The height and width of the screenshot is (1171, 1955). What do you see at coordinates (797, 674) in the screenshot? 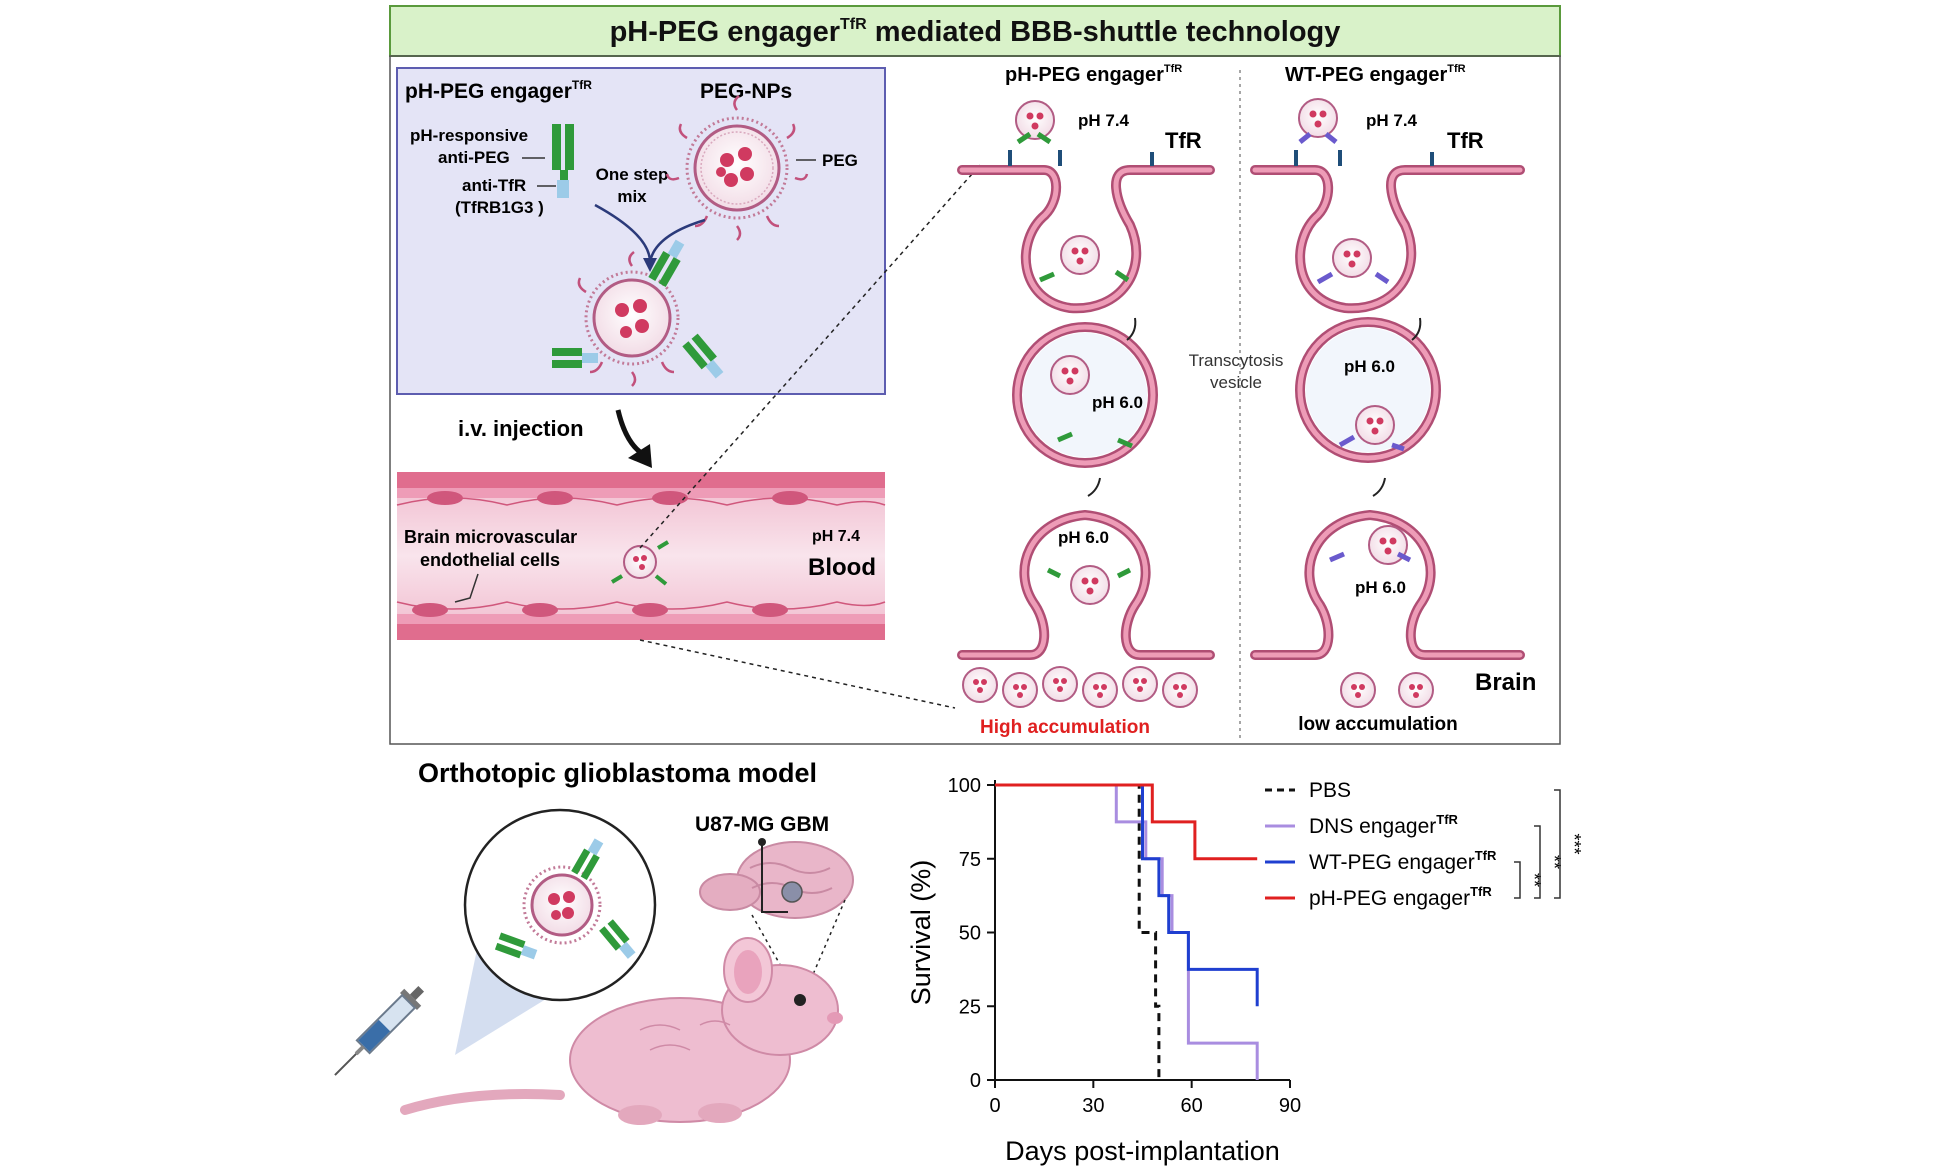
I see `zoom-line-bottom` at bounding box center [797, 674].